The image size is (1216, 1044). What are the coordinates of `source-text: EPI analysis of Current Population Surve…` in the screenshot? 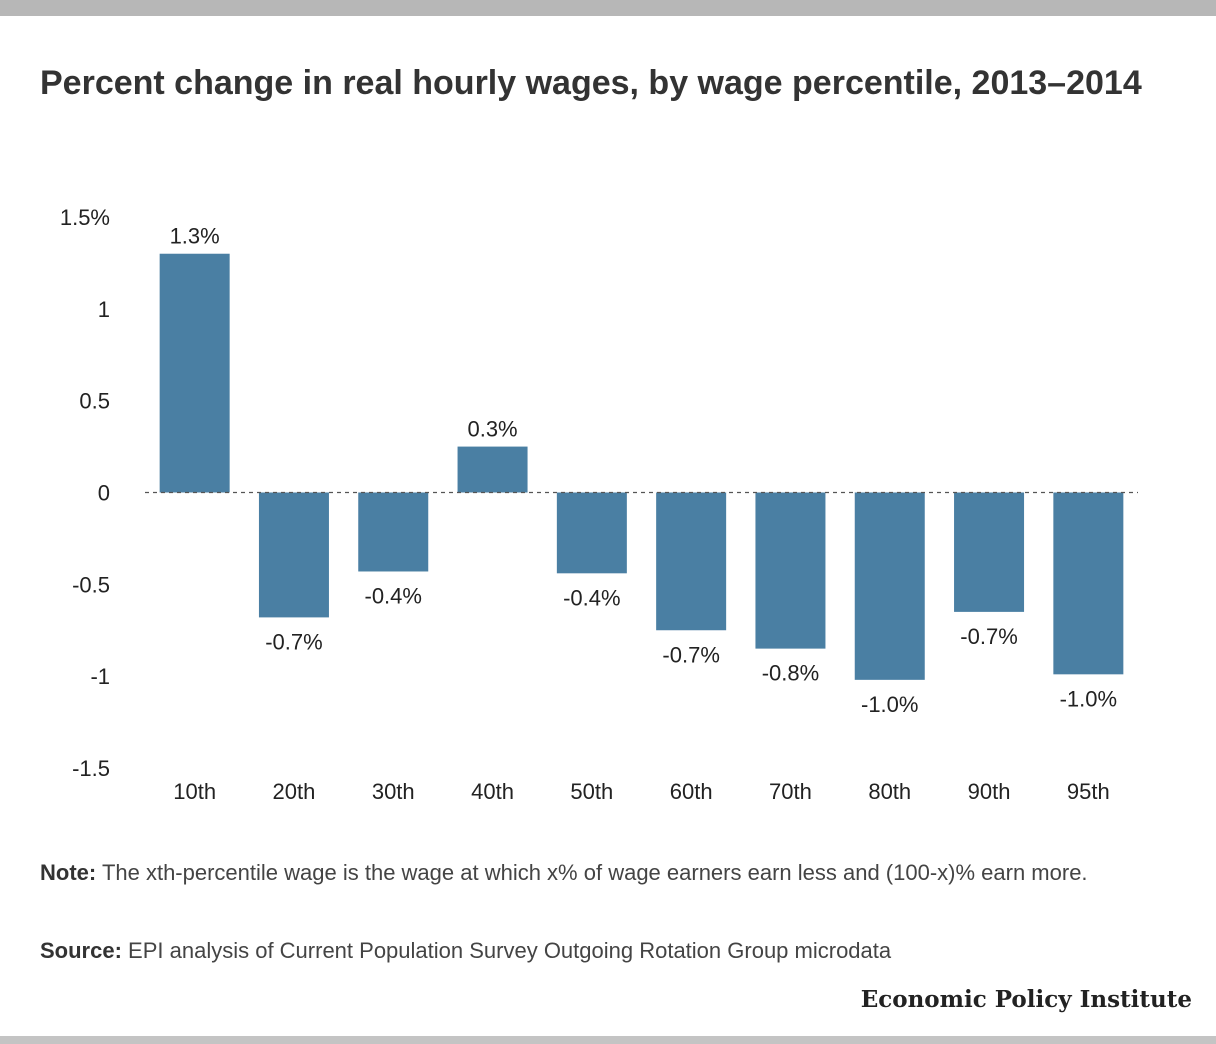 It's located at (510, 950).